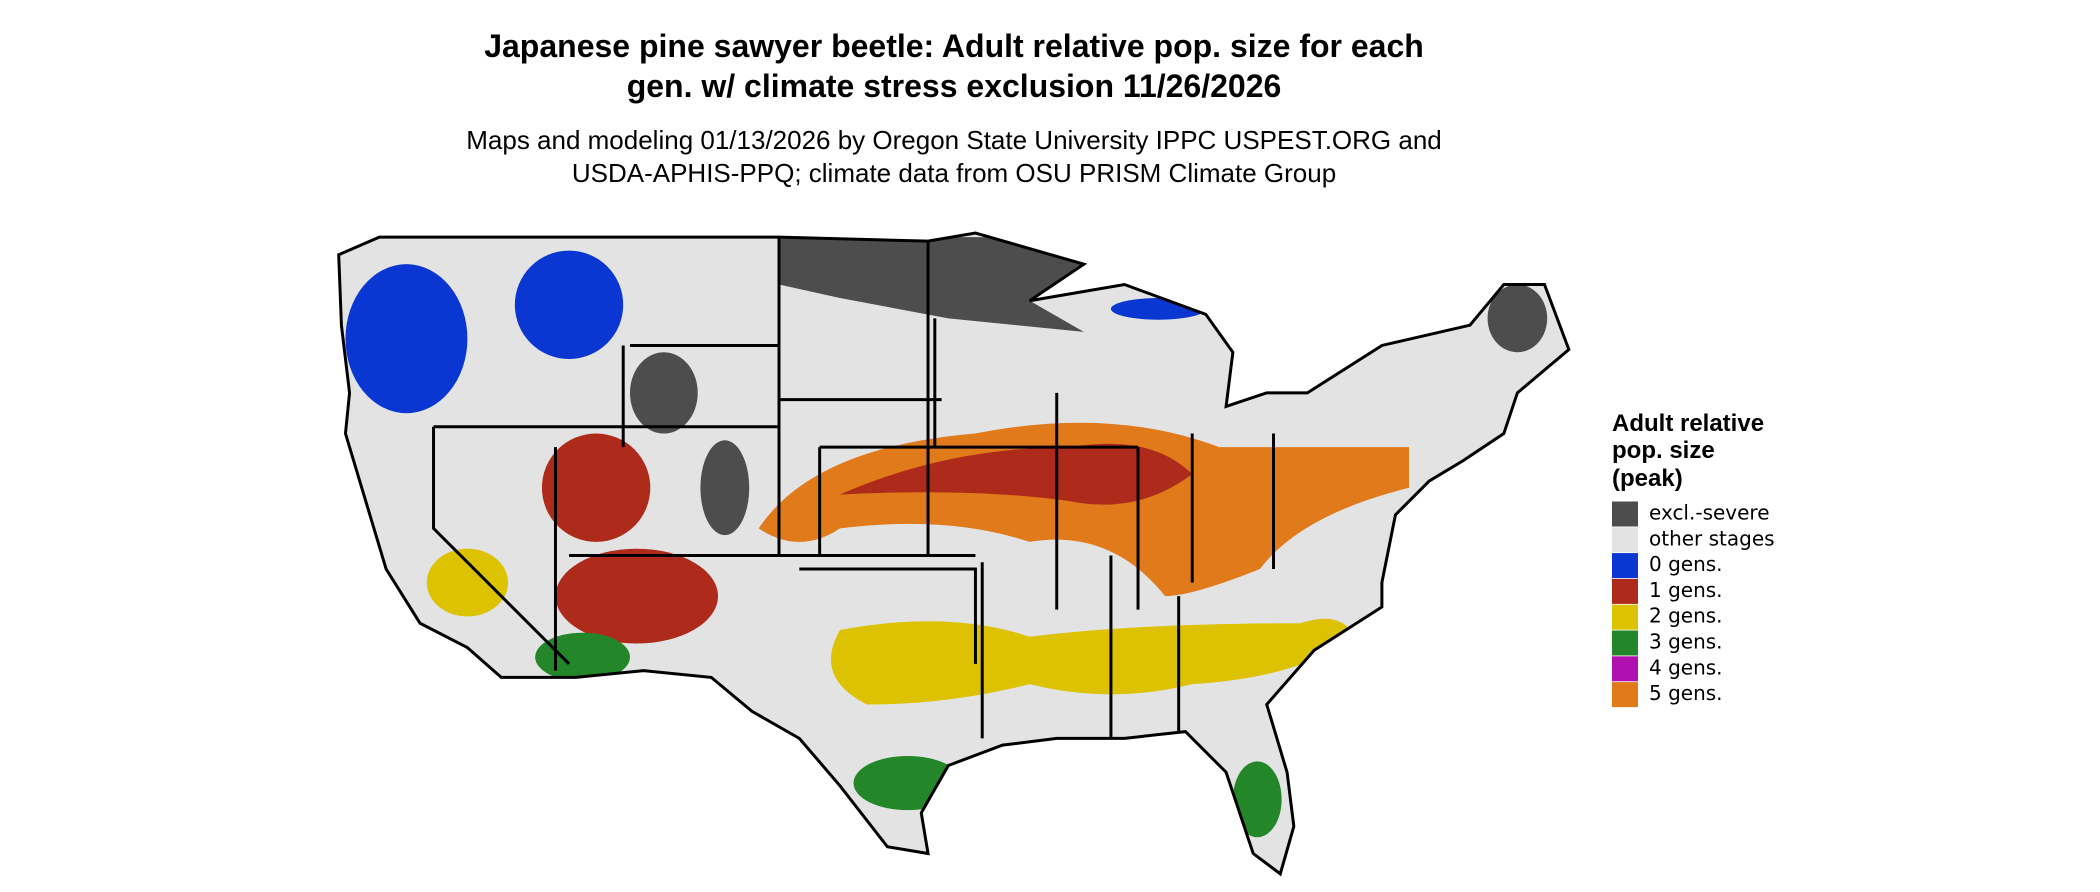 The image size is (2100, 892). What do you see at coordinates (1663, 450) in the screenshot?
I see `legend-title: pop. size` at bounding box center [1663, 450].